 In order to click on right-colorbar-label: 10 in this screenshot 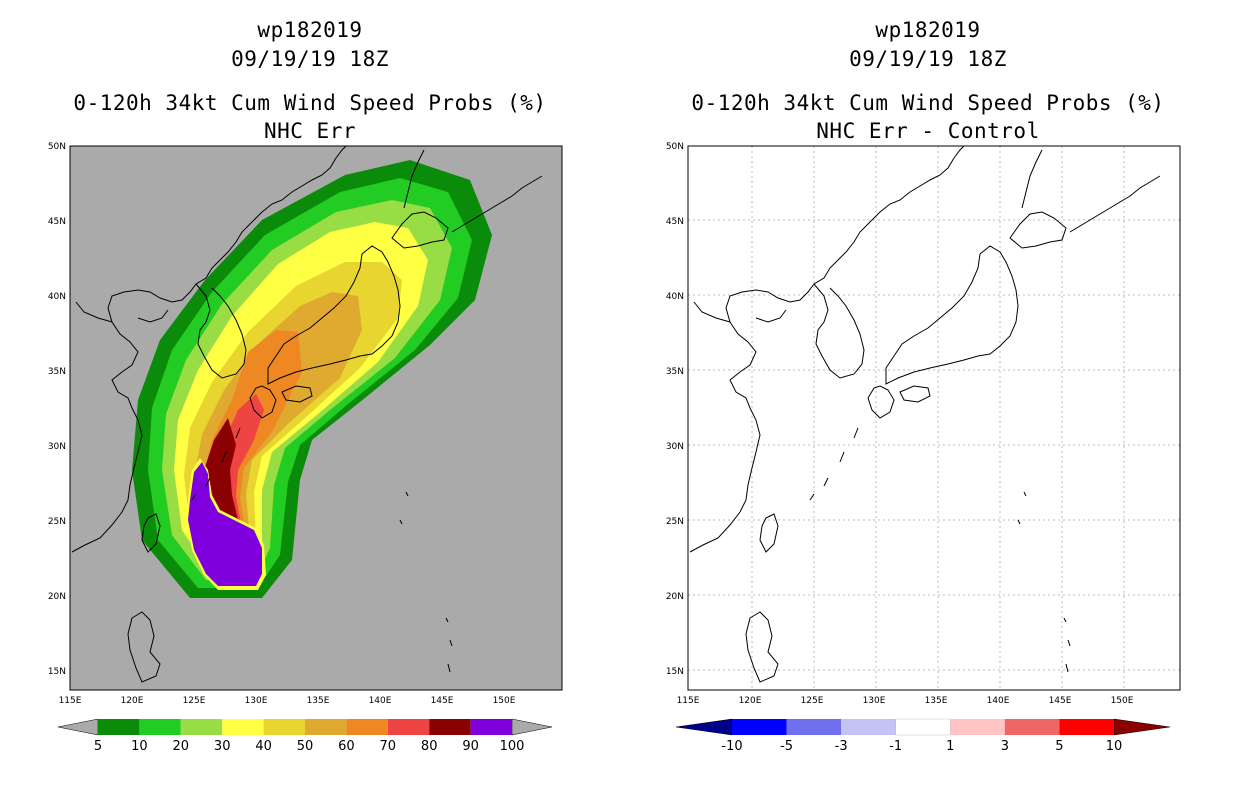, I will do `click(1114, 746)`.